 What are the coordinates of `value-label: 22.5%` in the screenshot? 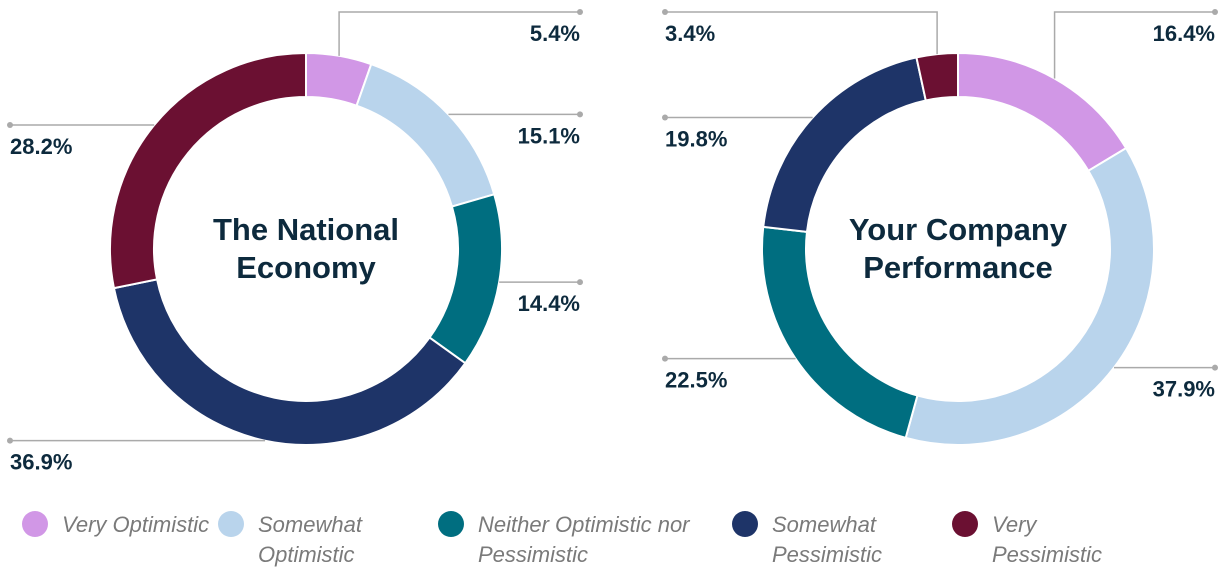 It's located at (696, 380).